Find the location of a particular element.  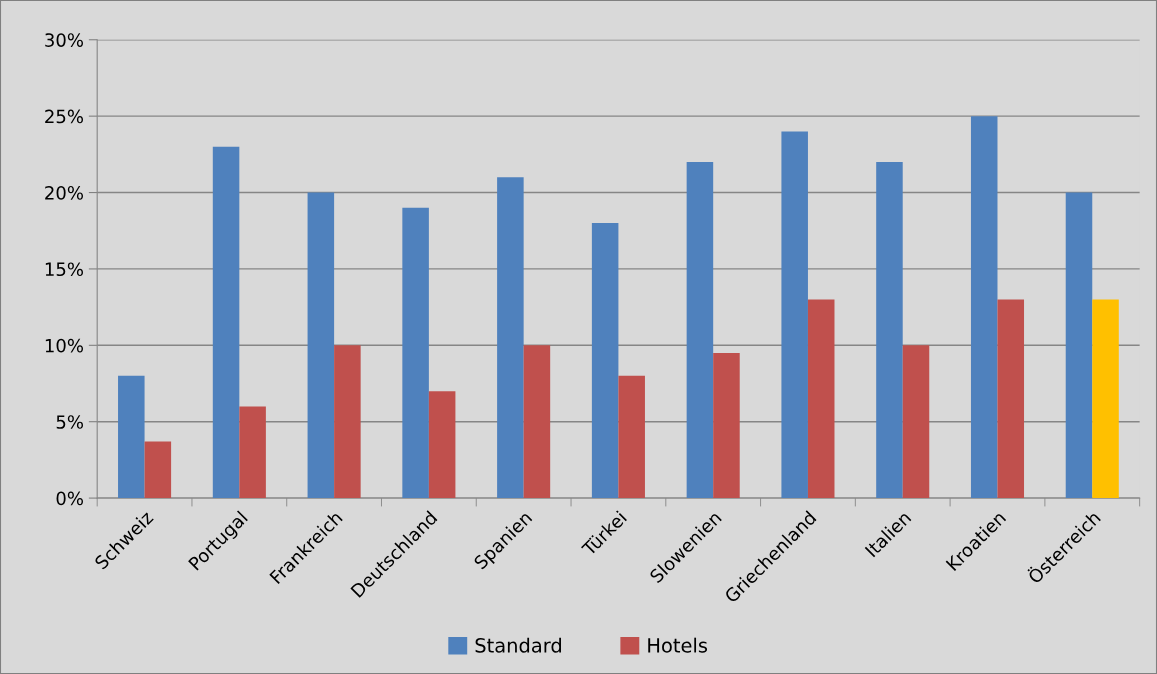

y-tick-label: 5% is located at coordinates (69, 422).